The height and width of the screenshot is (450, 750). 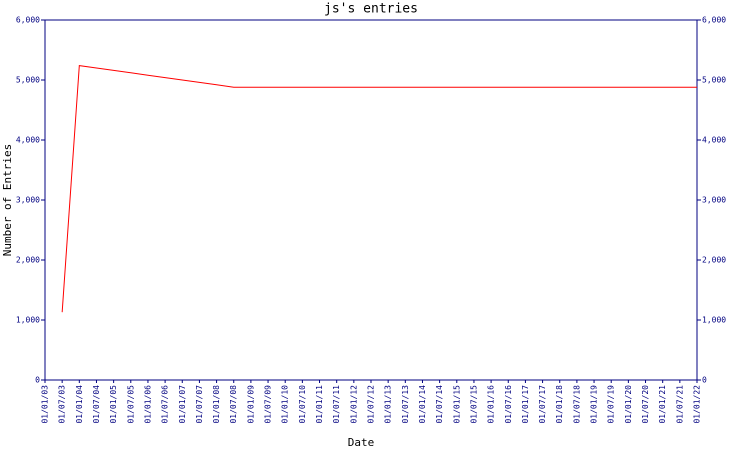 I want to click on x-tick-label: 01/01/15, so click(x=456, y=404).